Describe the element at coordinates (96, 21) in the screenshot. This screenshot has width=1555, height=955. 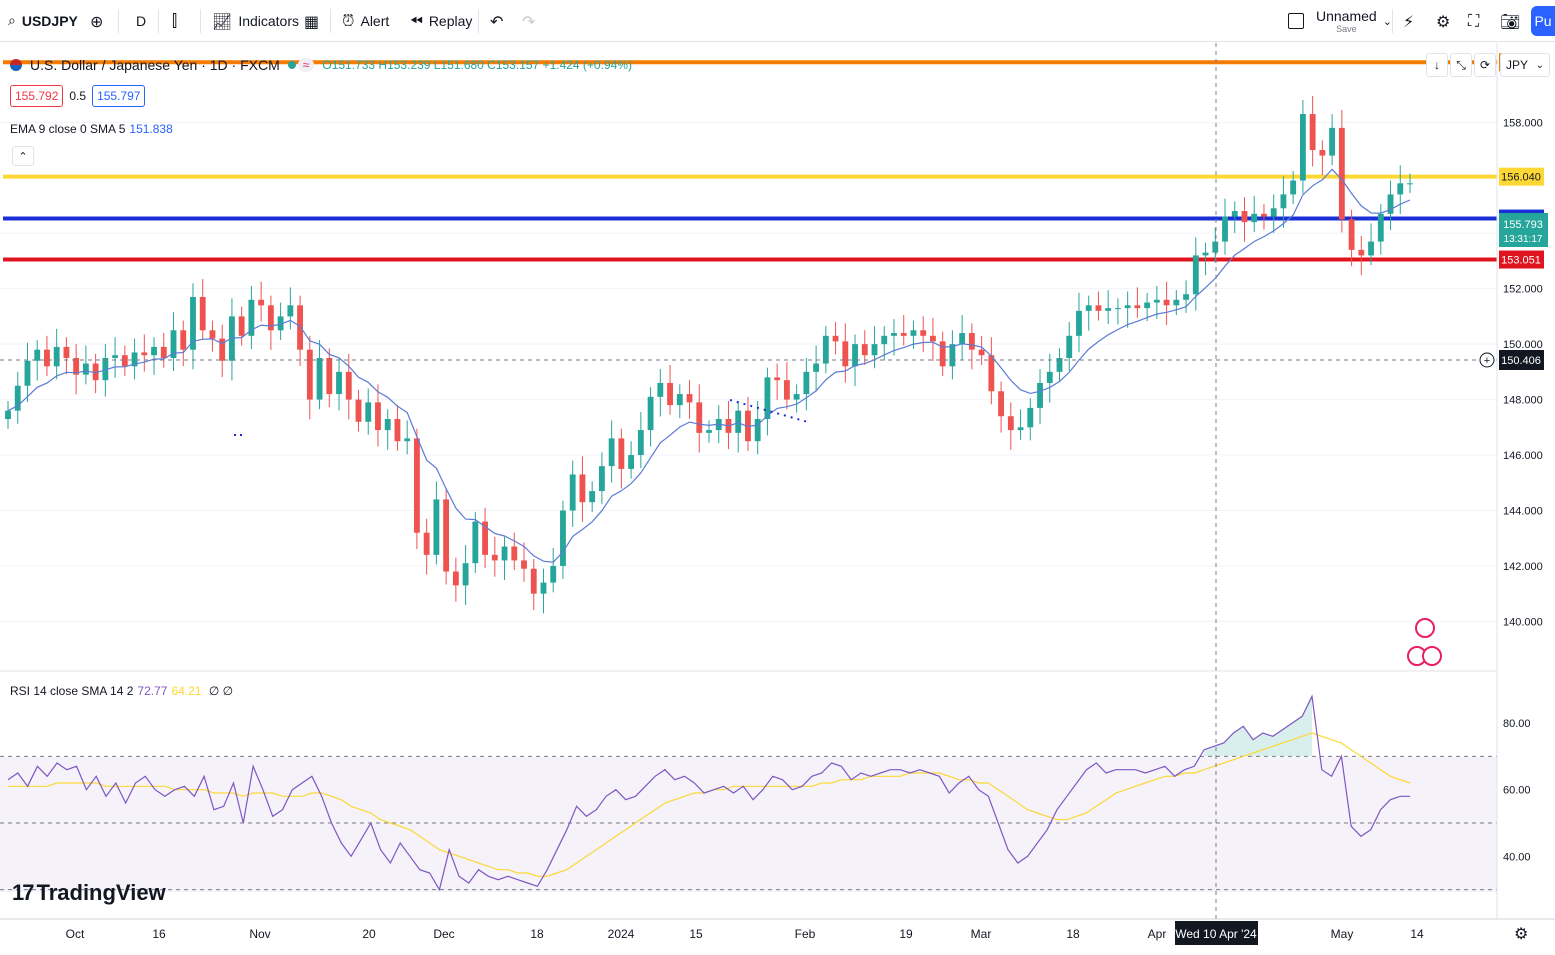
I see `compare-button: ⊕` at that location.